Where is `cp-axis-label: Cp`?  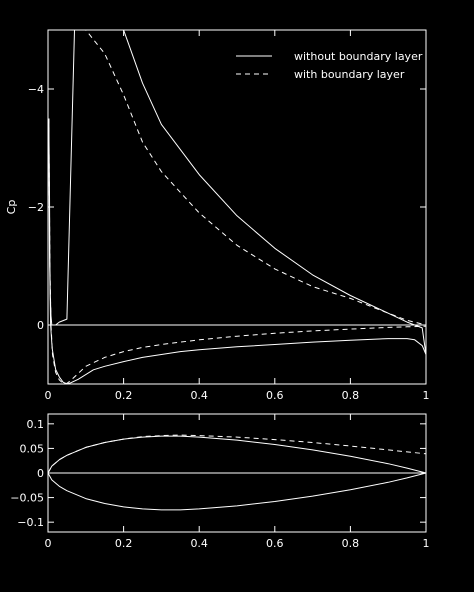 cp-axis-label: Cp is located at coordinates (11, 207).